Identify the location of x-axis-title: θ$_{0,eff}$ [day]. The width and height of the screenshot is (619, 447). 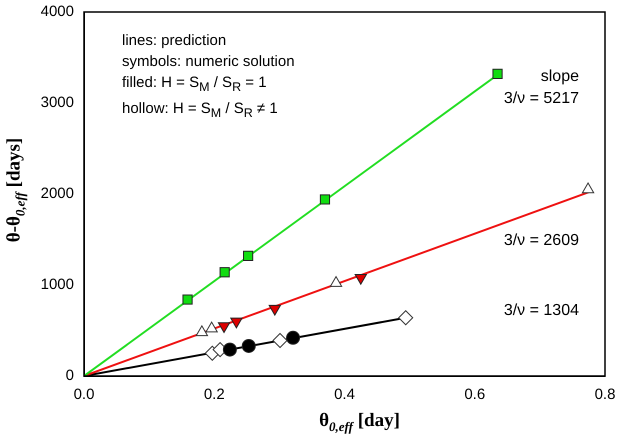
(359, 422).